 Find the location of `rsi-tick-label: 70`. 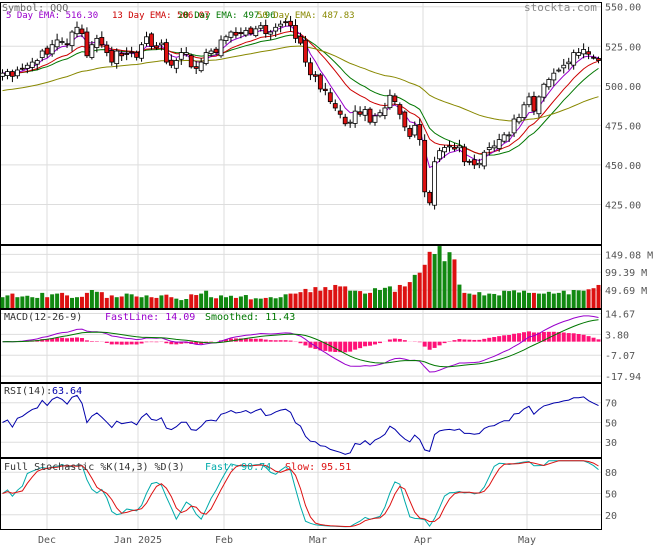

rsi-tick-label: 70 is located at coordinates (611, 404).